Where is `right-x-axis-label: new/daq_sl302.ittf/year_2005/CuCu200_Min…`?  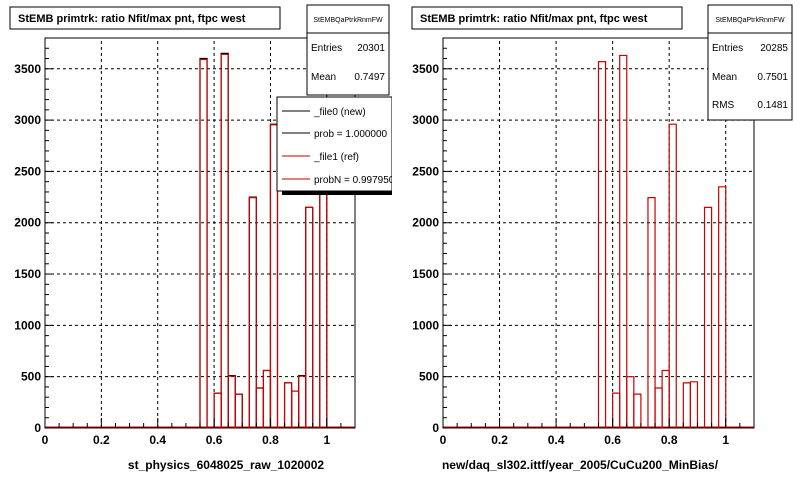 right-x-axis-label: new/daq_sl302.ittf/year_2005/CuCu200_Min… is located at coordinates (580, 465).